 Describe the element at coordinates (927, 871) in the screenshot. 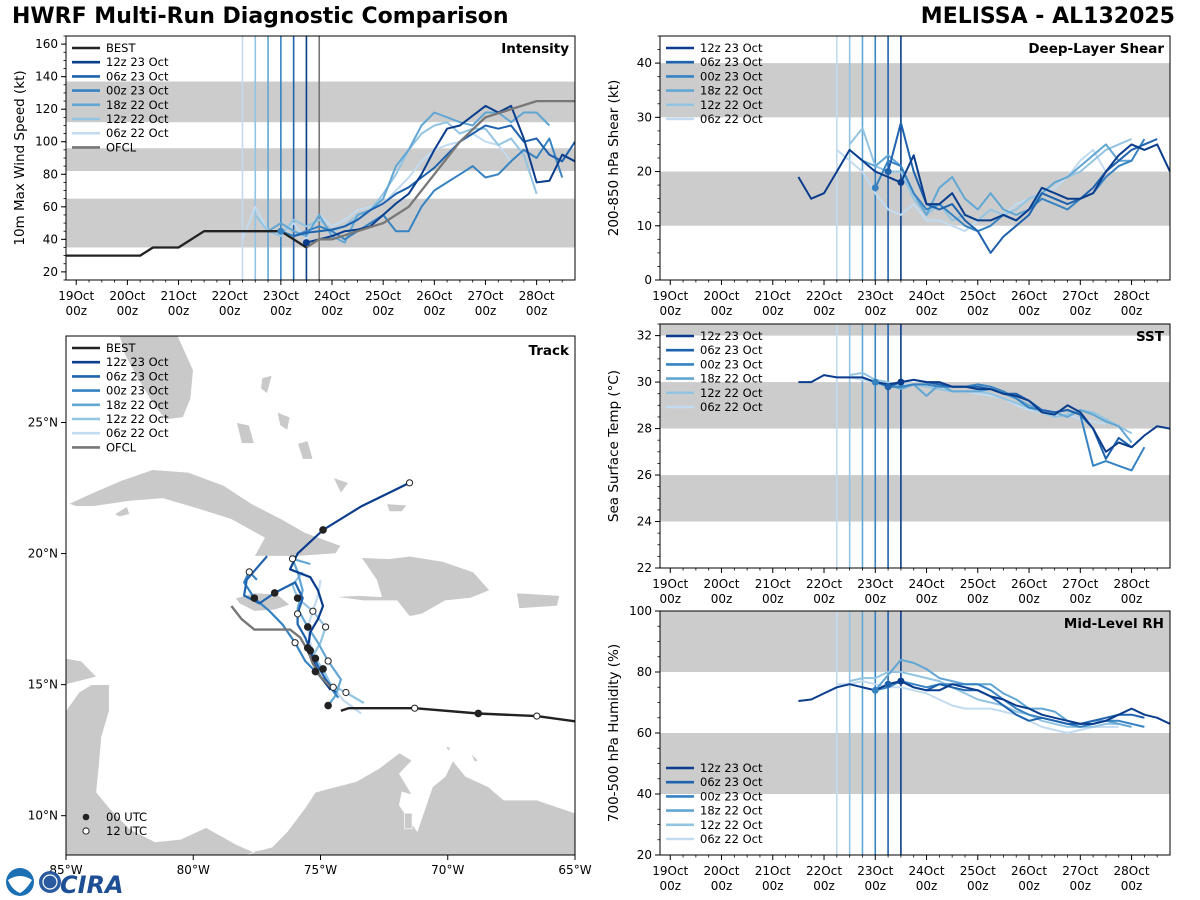

I see `rh-xtick-label: 24Oct` at that location.